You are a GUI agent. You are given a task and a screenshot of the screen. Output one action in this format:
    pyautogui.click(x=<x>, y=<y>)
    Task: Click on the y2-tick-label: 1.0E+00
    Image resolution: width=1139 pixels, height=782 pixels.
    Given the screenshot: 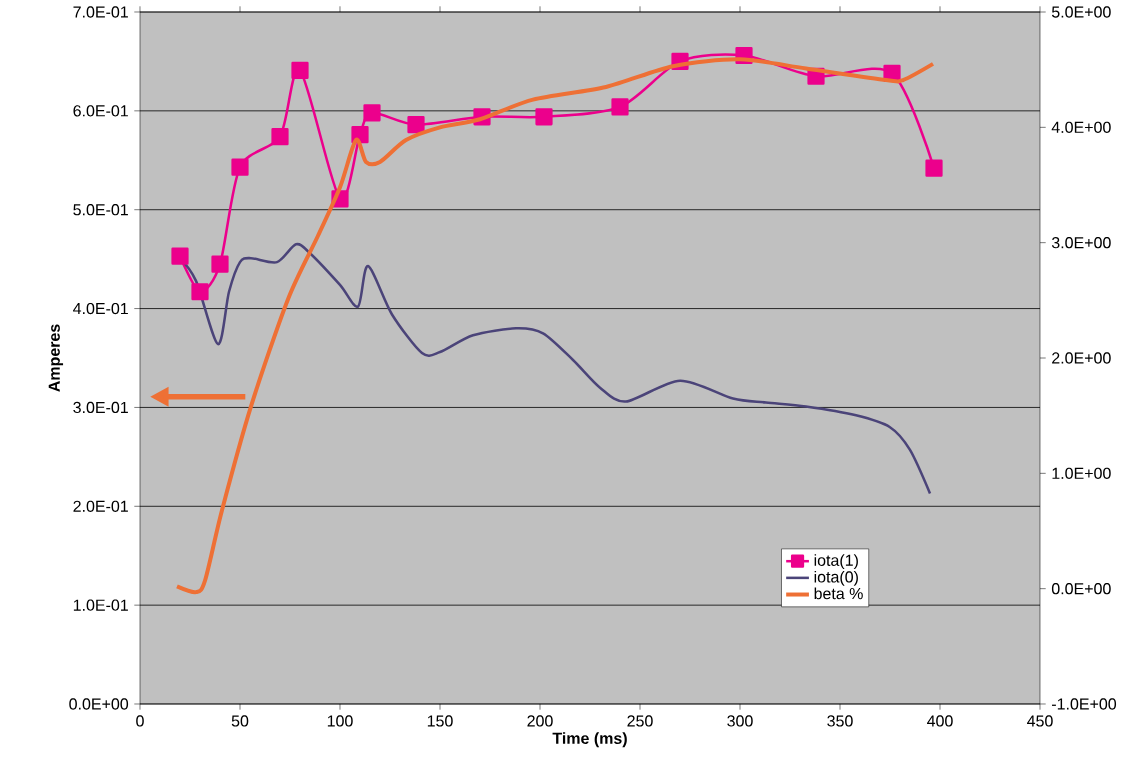 What is the action you would take?
    pyautogui.click(x=1081, y=473)
    